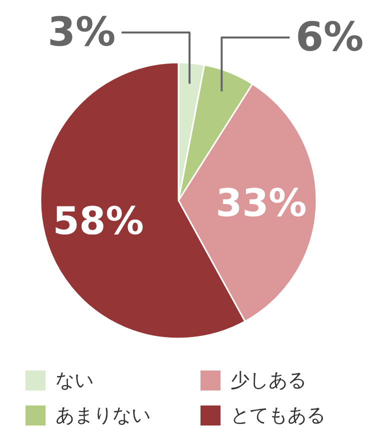  What do you see at coordinates (268, 381) in the screenshot?
I see `legend-label: 少しある` at bounding box center [268, 381].